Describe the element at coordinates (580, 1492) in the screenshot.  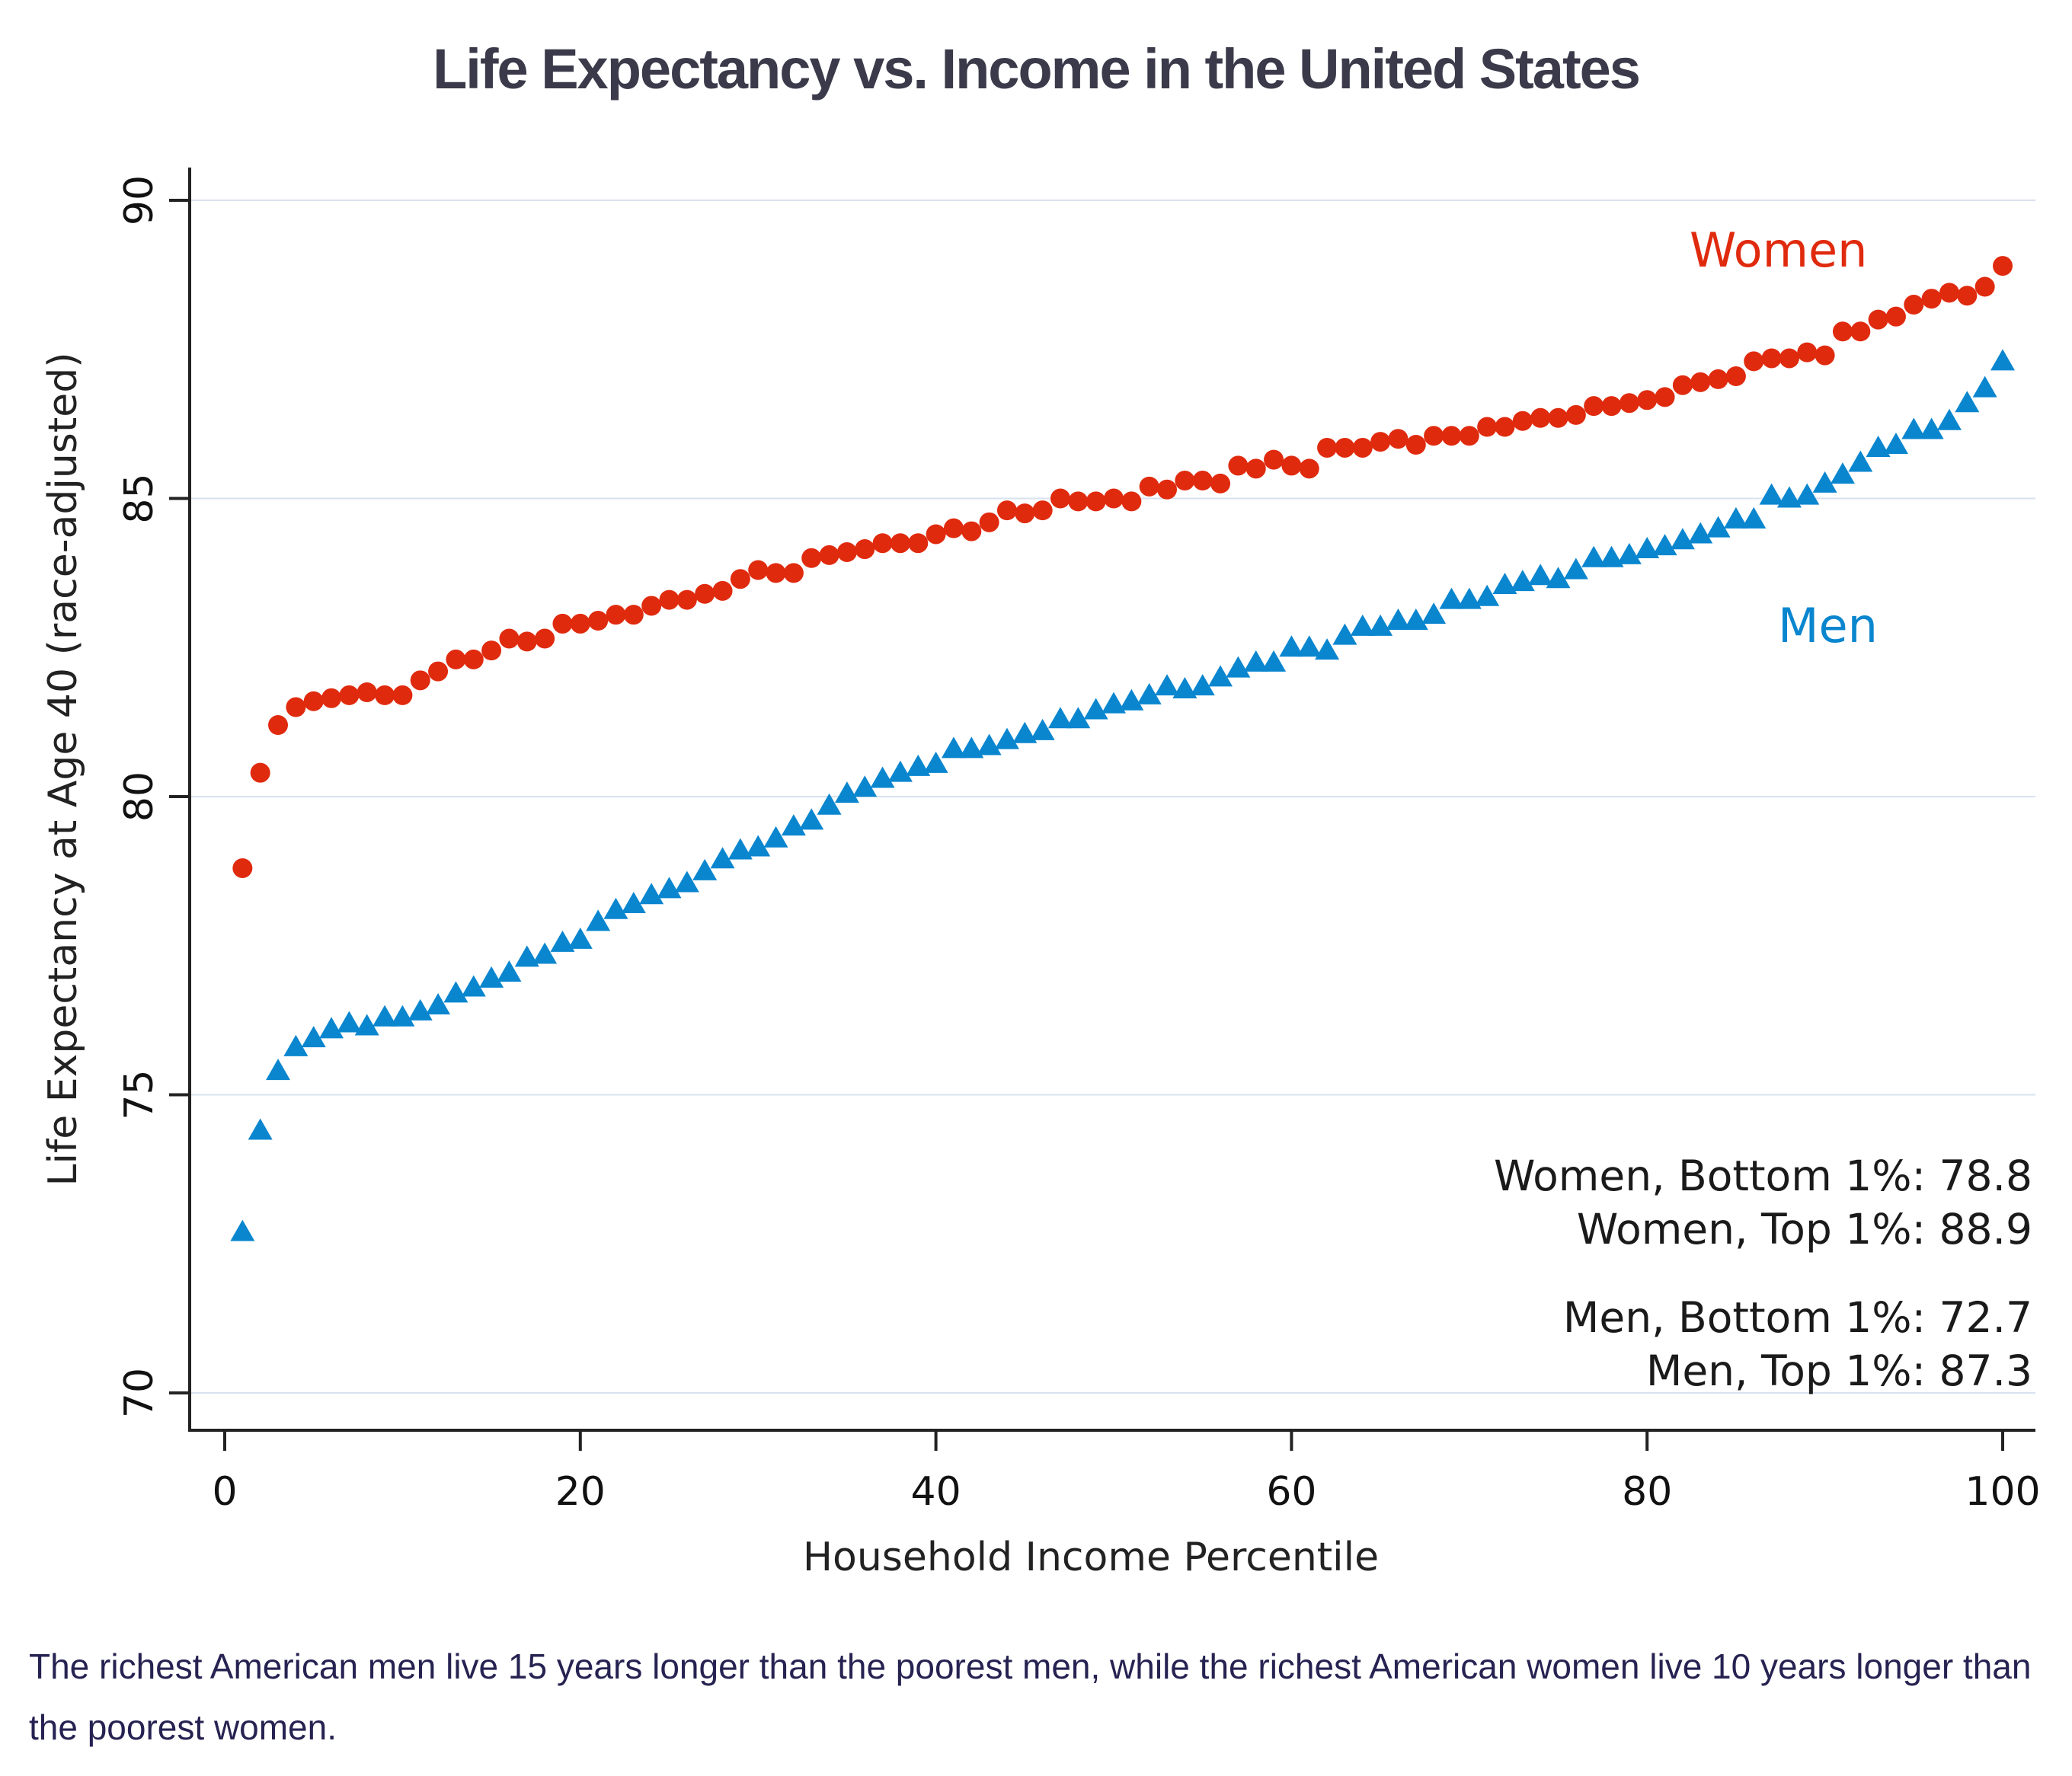
I see `x-tick-label: 20` at that location.